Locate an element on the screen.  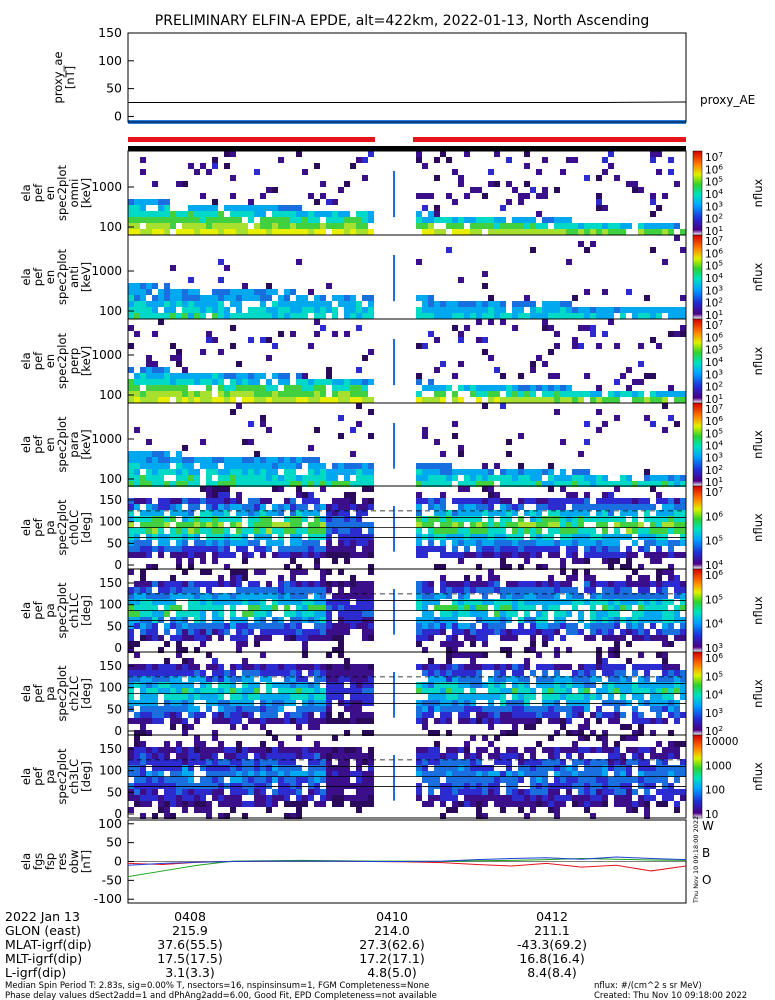
colorbar-tick-label: 10¹ is located at coordinates (714, 231).